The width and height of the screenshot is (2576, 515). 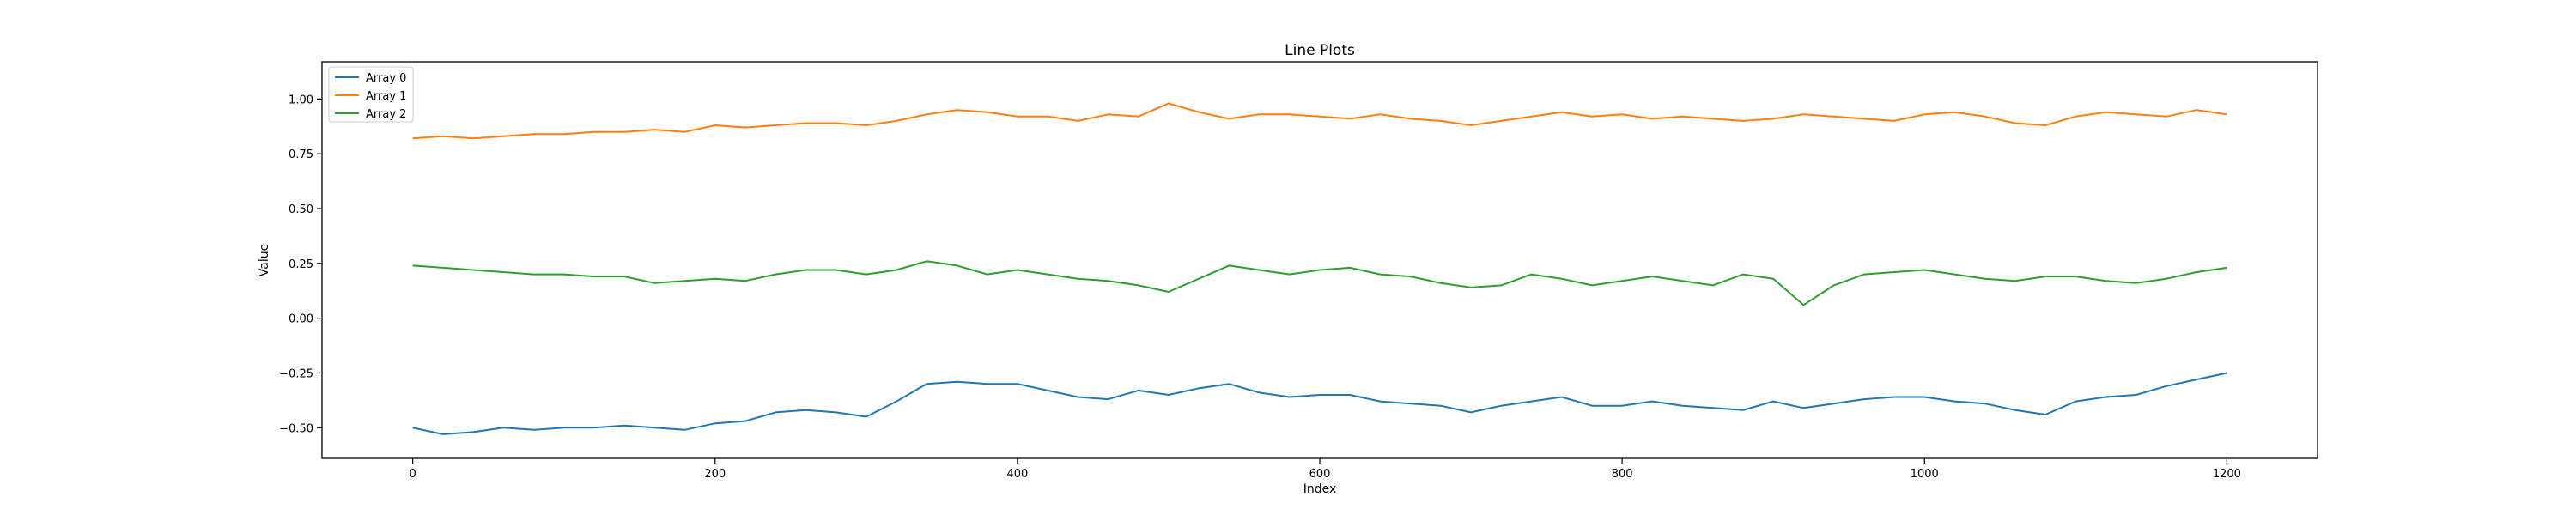 I want to click on y-tick-label: 0.75, so click(x=301, y=154).